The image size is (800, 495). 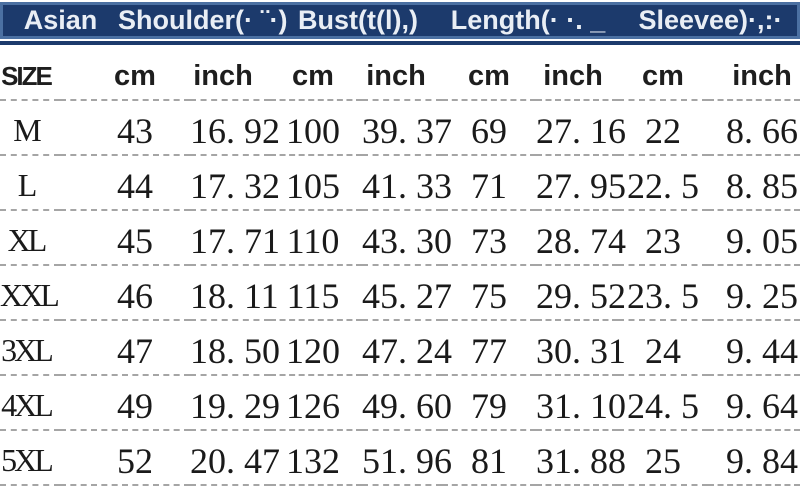 I want to click on size-cell: XXL, so click(x=30, y=293).